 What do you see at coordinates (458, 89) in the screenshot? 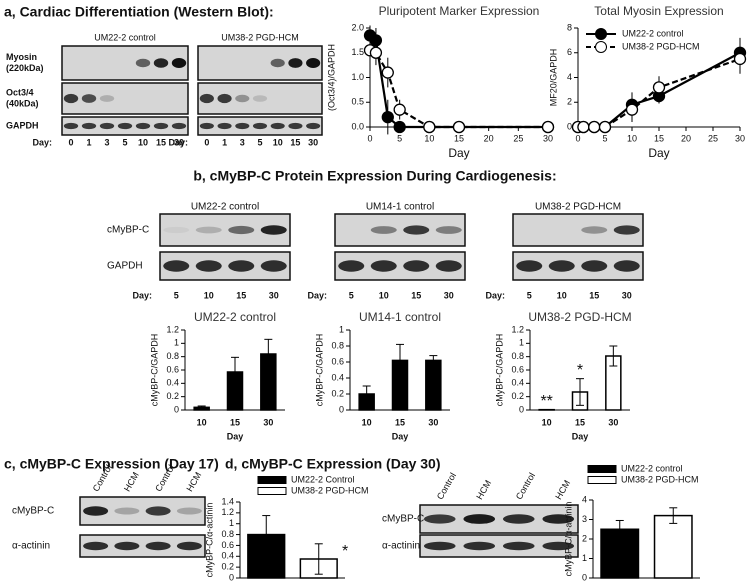
I see `series-line` at bounding box center [458, 89].